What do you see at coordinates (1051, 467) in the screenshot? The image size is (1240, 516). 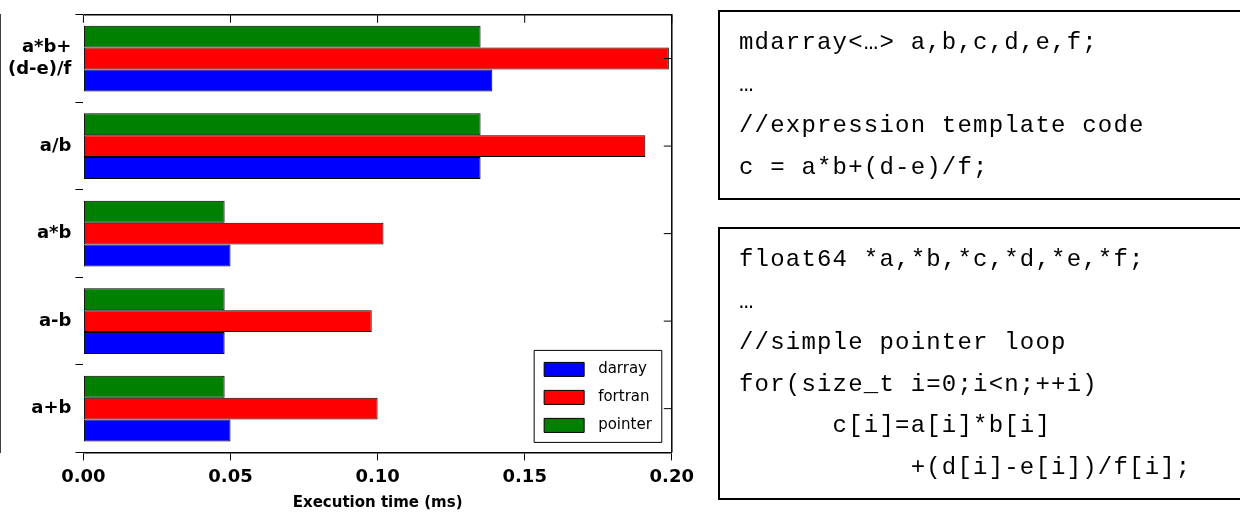 I see `text: +(d[i]-e[i])/f[i];` at bounding box center [1051, 467].